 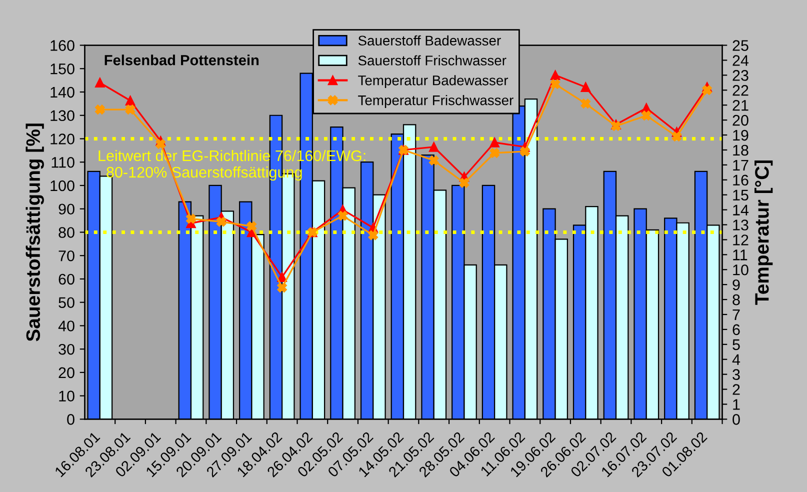 What do you see at coordinates (740, 105) in the screenshot?
I see `y2-tick-label: 21` at bounding box center [740, 105].